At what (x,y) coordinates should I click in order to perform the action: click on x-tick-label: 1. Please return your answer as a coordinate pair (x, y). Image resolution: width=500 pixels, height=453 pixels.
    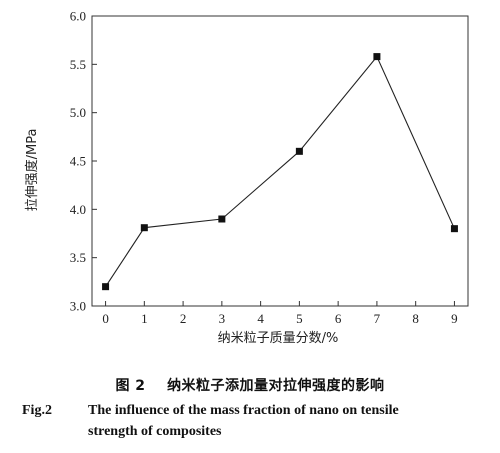
    Looking at the image, I should click on (144, 318).